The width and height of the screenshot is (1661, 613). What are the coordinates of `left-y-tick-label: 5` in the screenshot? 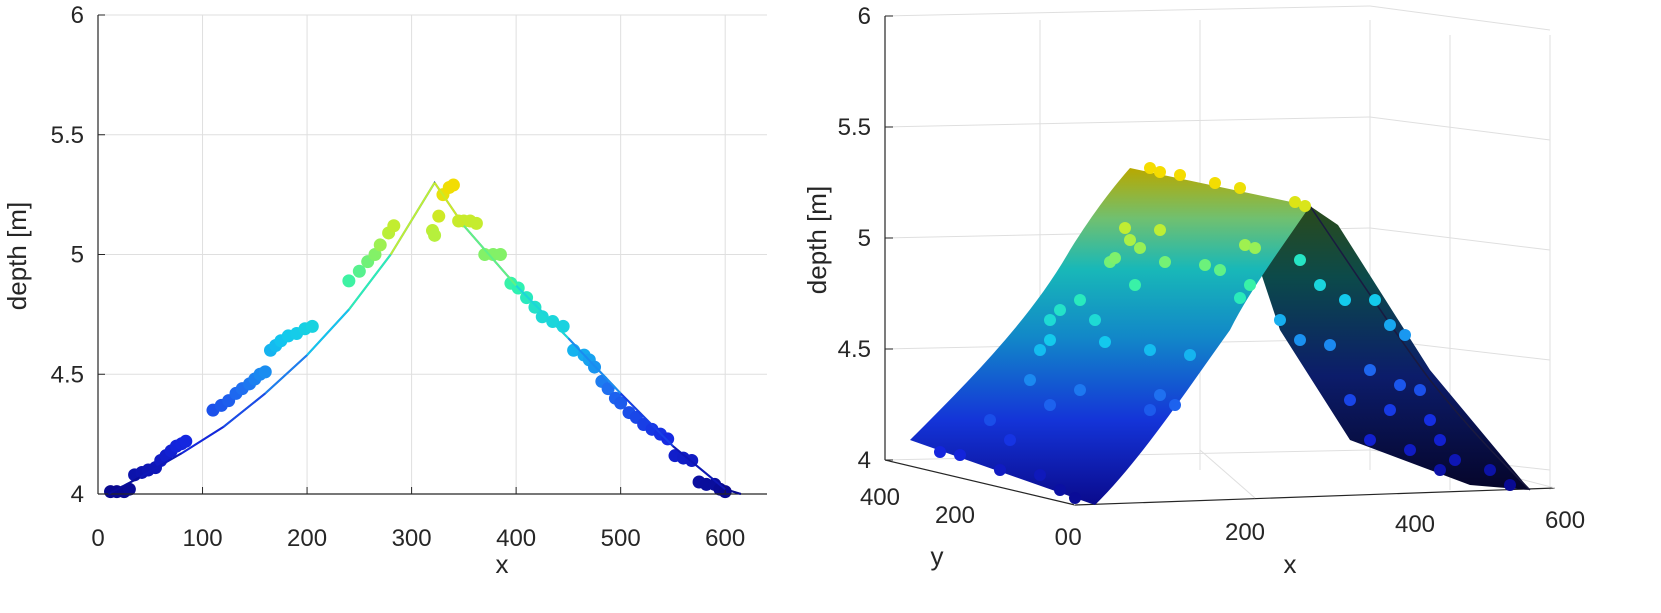 It's located at (77, 255).